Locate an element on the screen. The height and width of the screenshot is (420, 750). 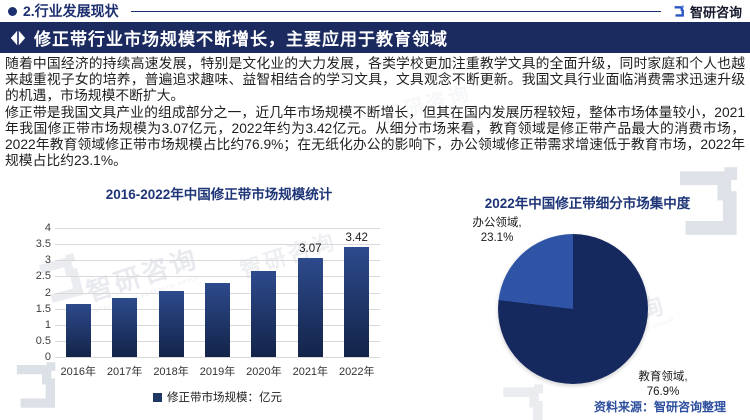
bar-2022年 is located at coordinates (357, 301).